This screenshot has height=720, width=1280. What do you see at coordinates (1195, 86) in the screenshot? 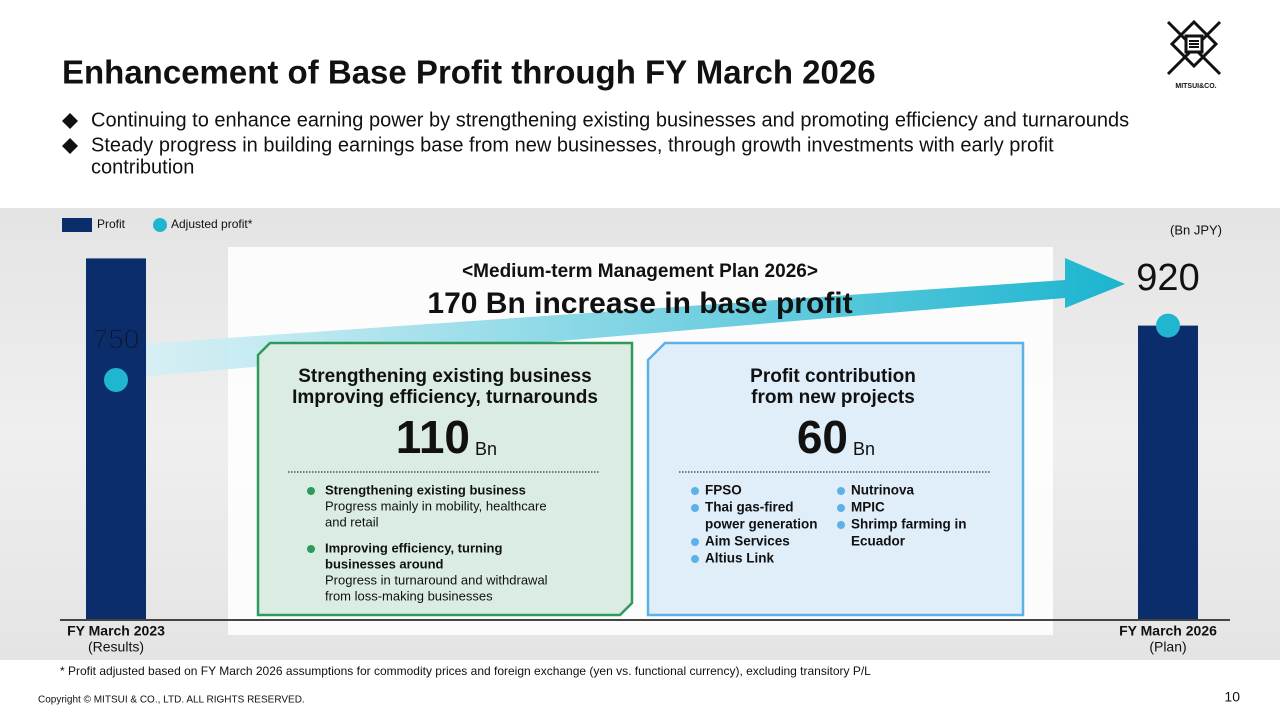
I see `logo-text: MITSUI&CO.` at bounding box center [1195, 86].